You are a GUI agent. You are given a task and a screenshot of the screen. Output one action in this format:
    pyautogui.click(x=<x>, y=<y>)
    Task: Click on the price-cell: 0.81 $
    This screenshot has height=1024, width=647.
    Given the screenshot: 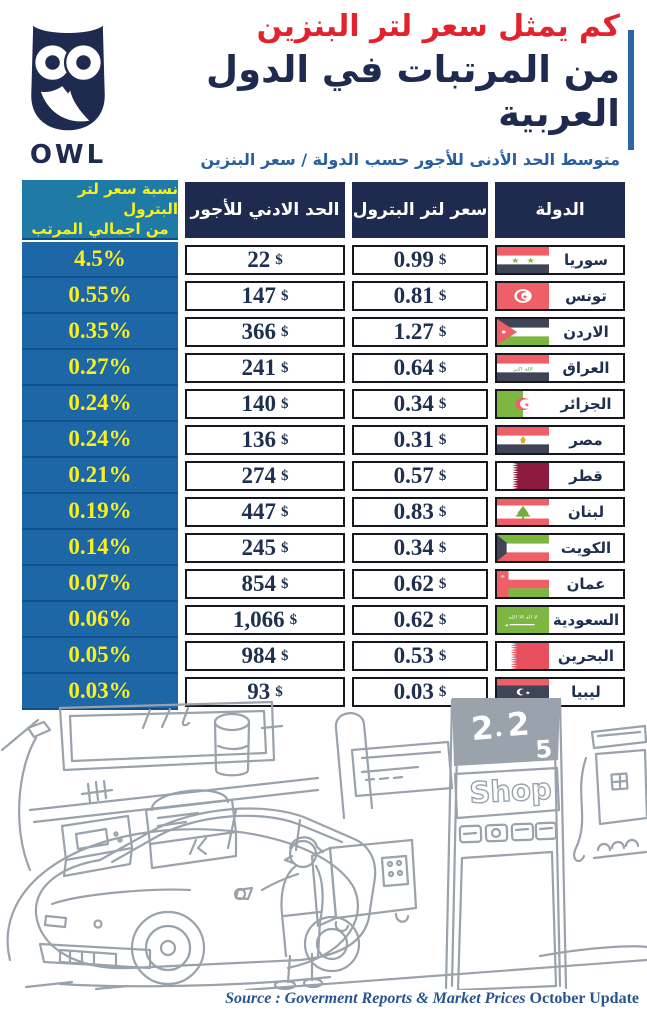 What is the action you would take?
    pyautogui.click(x=420, y=296)
    